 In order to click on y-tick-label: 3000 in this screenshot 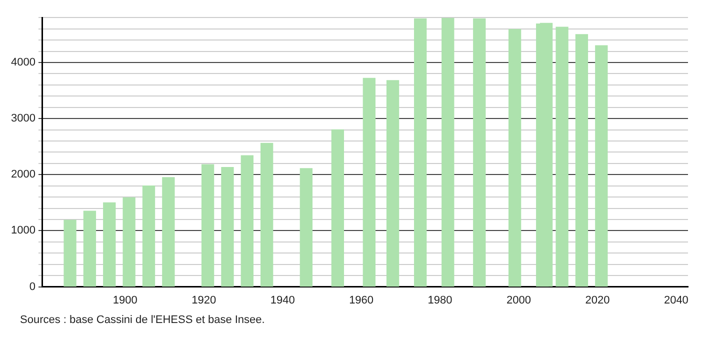, I will do `click(23, 118)`.